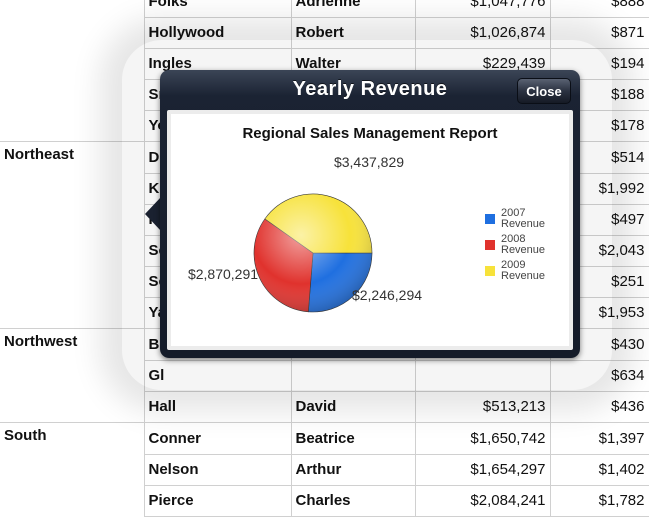 This screenshot has height=517, width=649. I want to click on table-row: Hall David $513,213 $436, so click(324, 407).